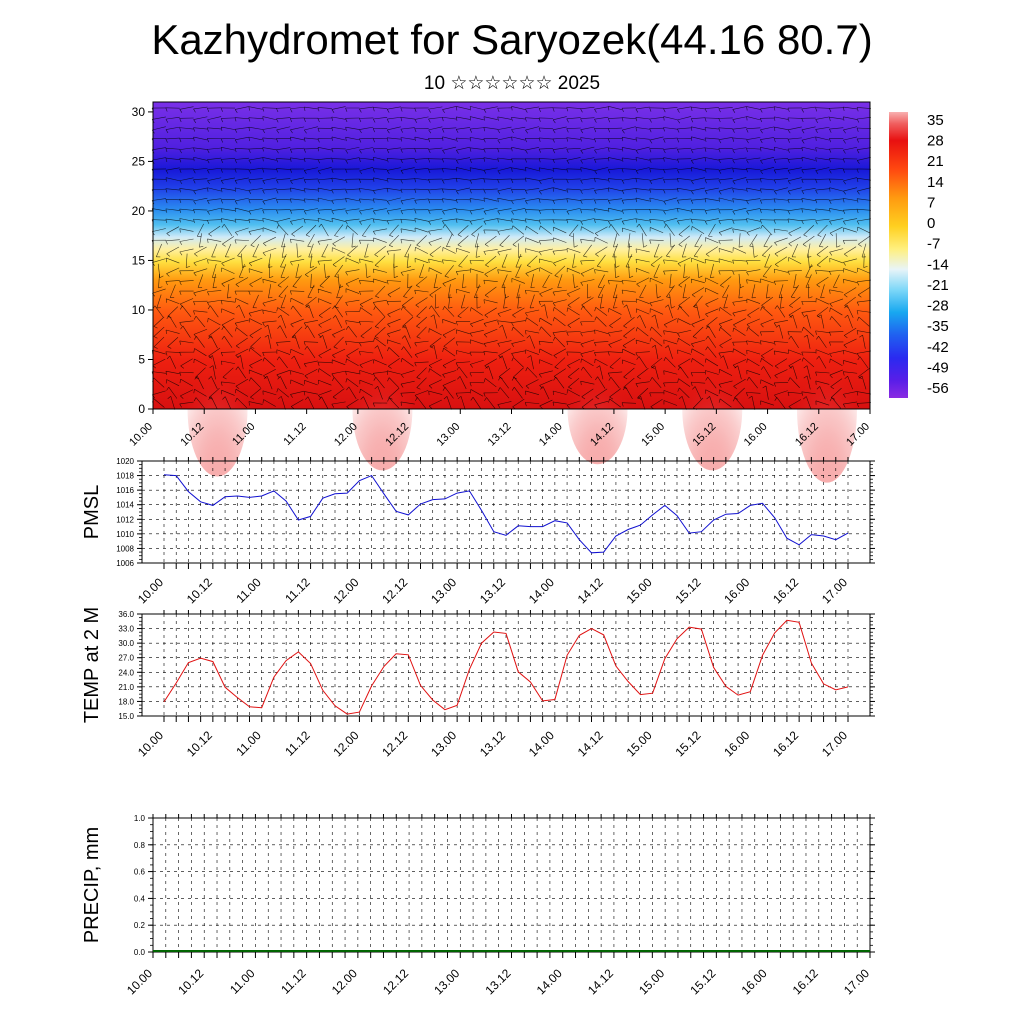 The width and height of the screenshot is (1024, 1024). I want to click on series-line, so click(506, 667).